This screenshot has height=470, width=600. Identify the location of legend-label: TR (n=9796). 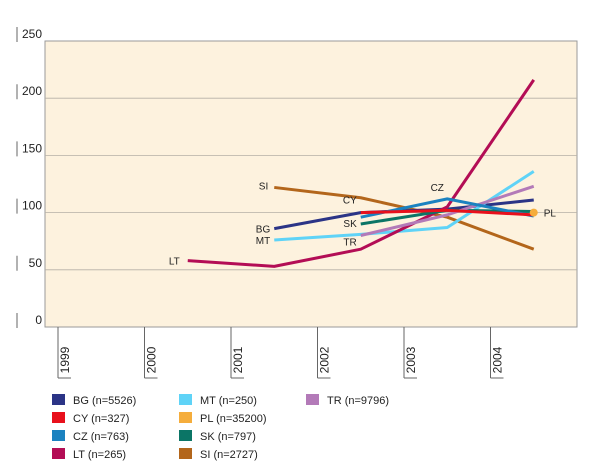
(358, 401).